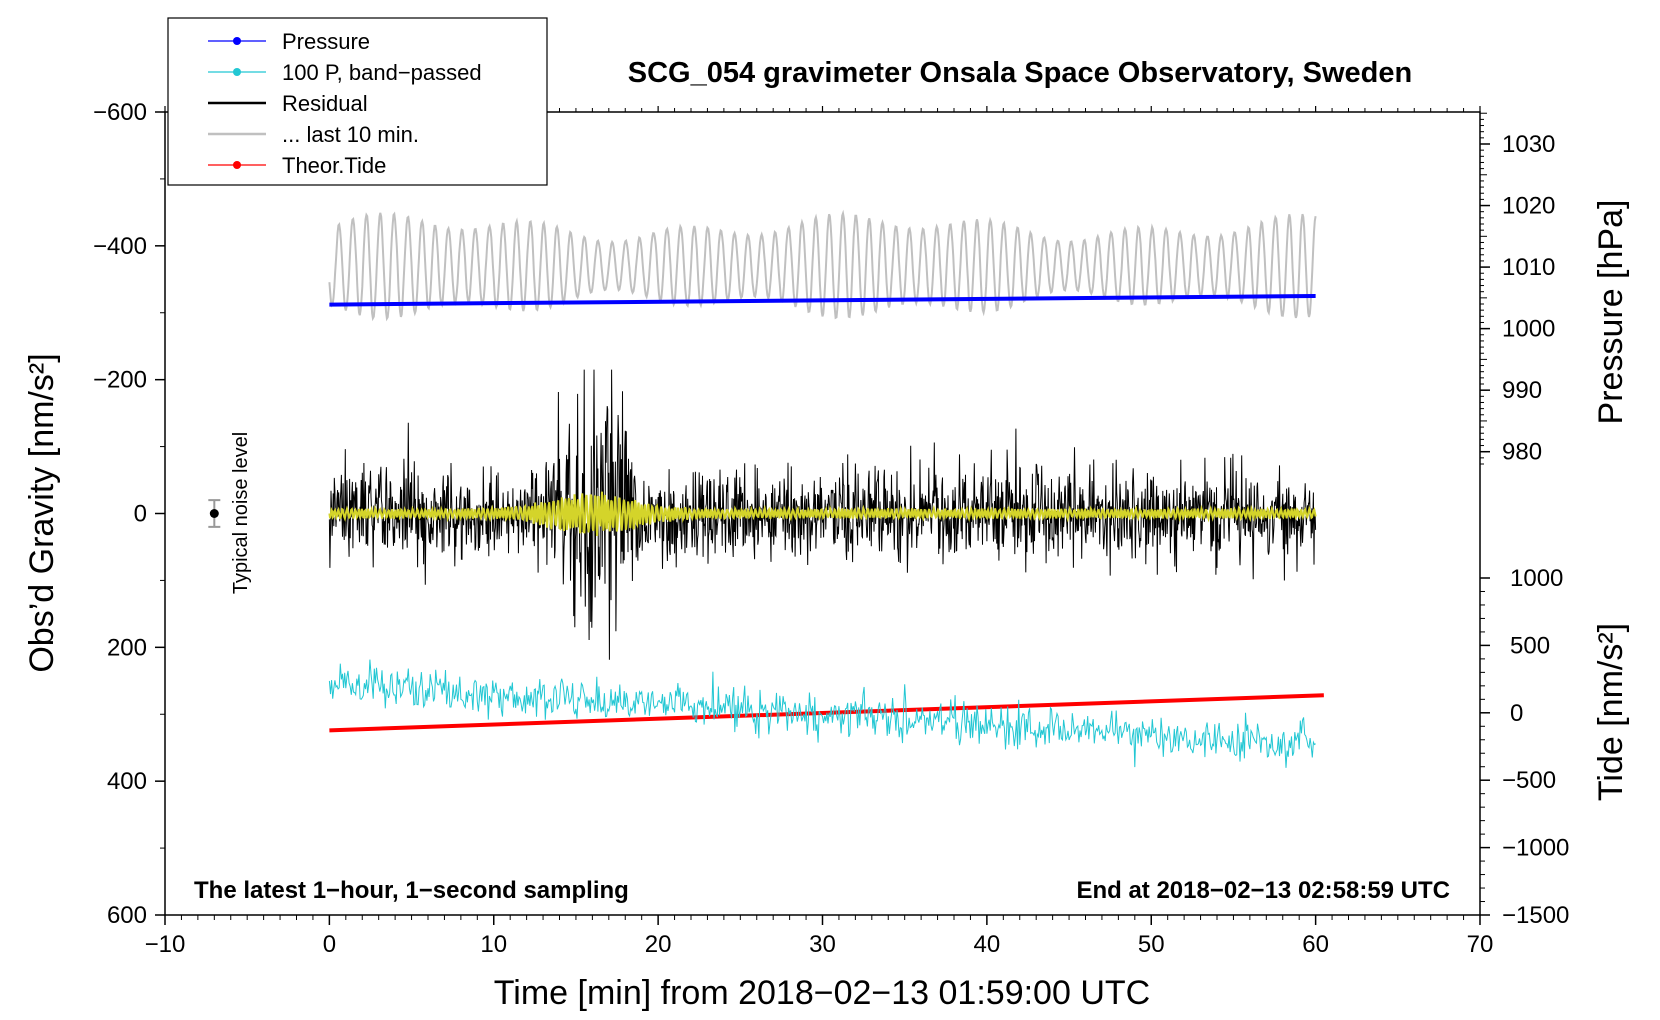 The height and width of the screenshot is (1020, 1660). Describe the element at coordinates (987, 944) in the screenshot. I see `x-tick-label: 40` at that location.